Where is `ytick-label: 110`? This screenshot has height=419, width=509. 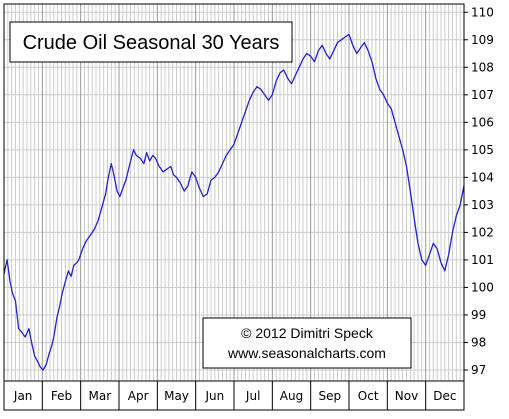
ytick-label: 110 is located at coordinates (482, 12).